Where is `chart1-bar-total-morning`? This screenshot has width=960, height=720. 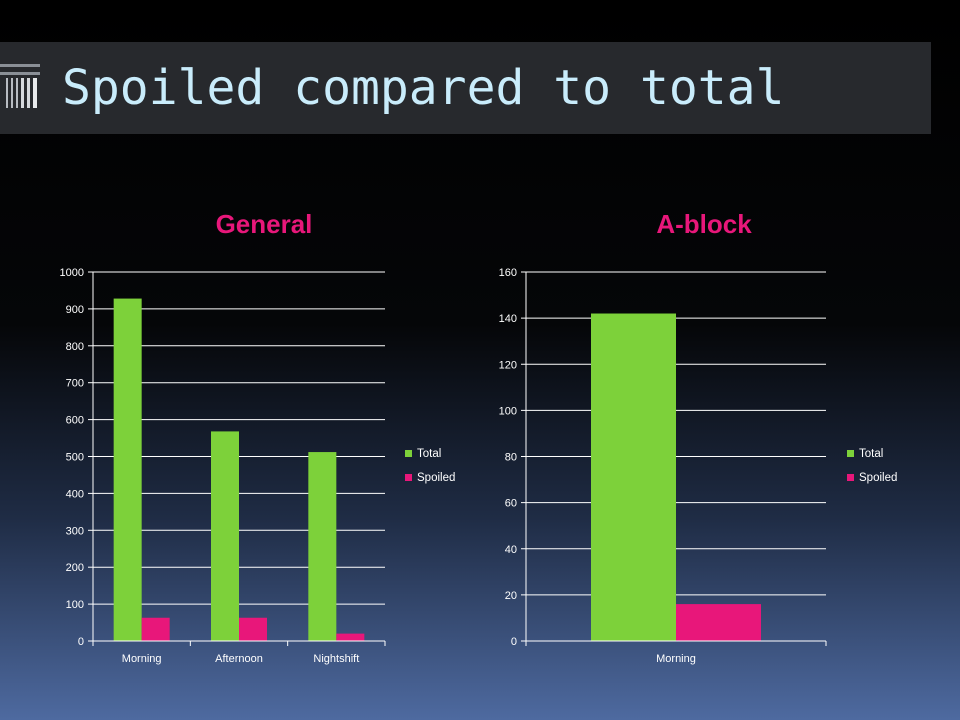 chart1-bar-total-morning is located at coordinates (127, 469).